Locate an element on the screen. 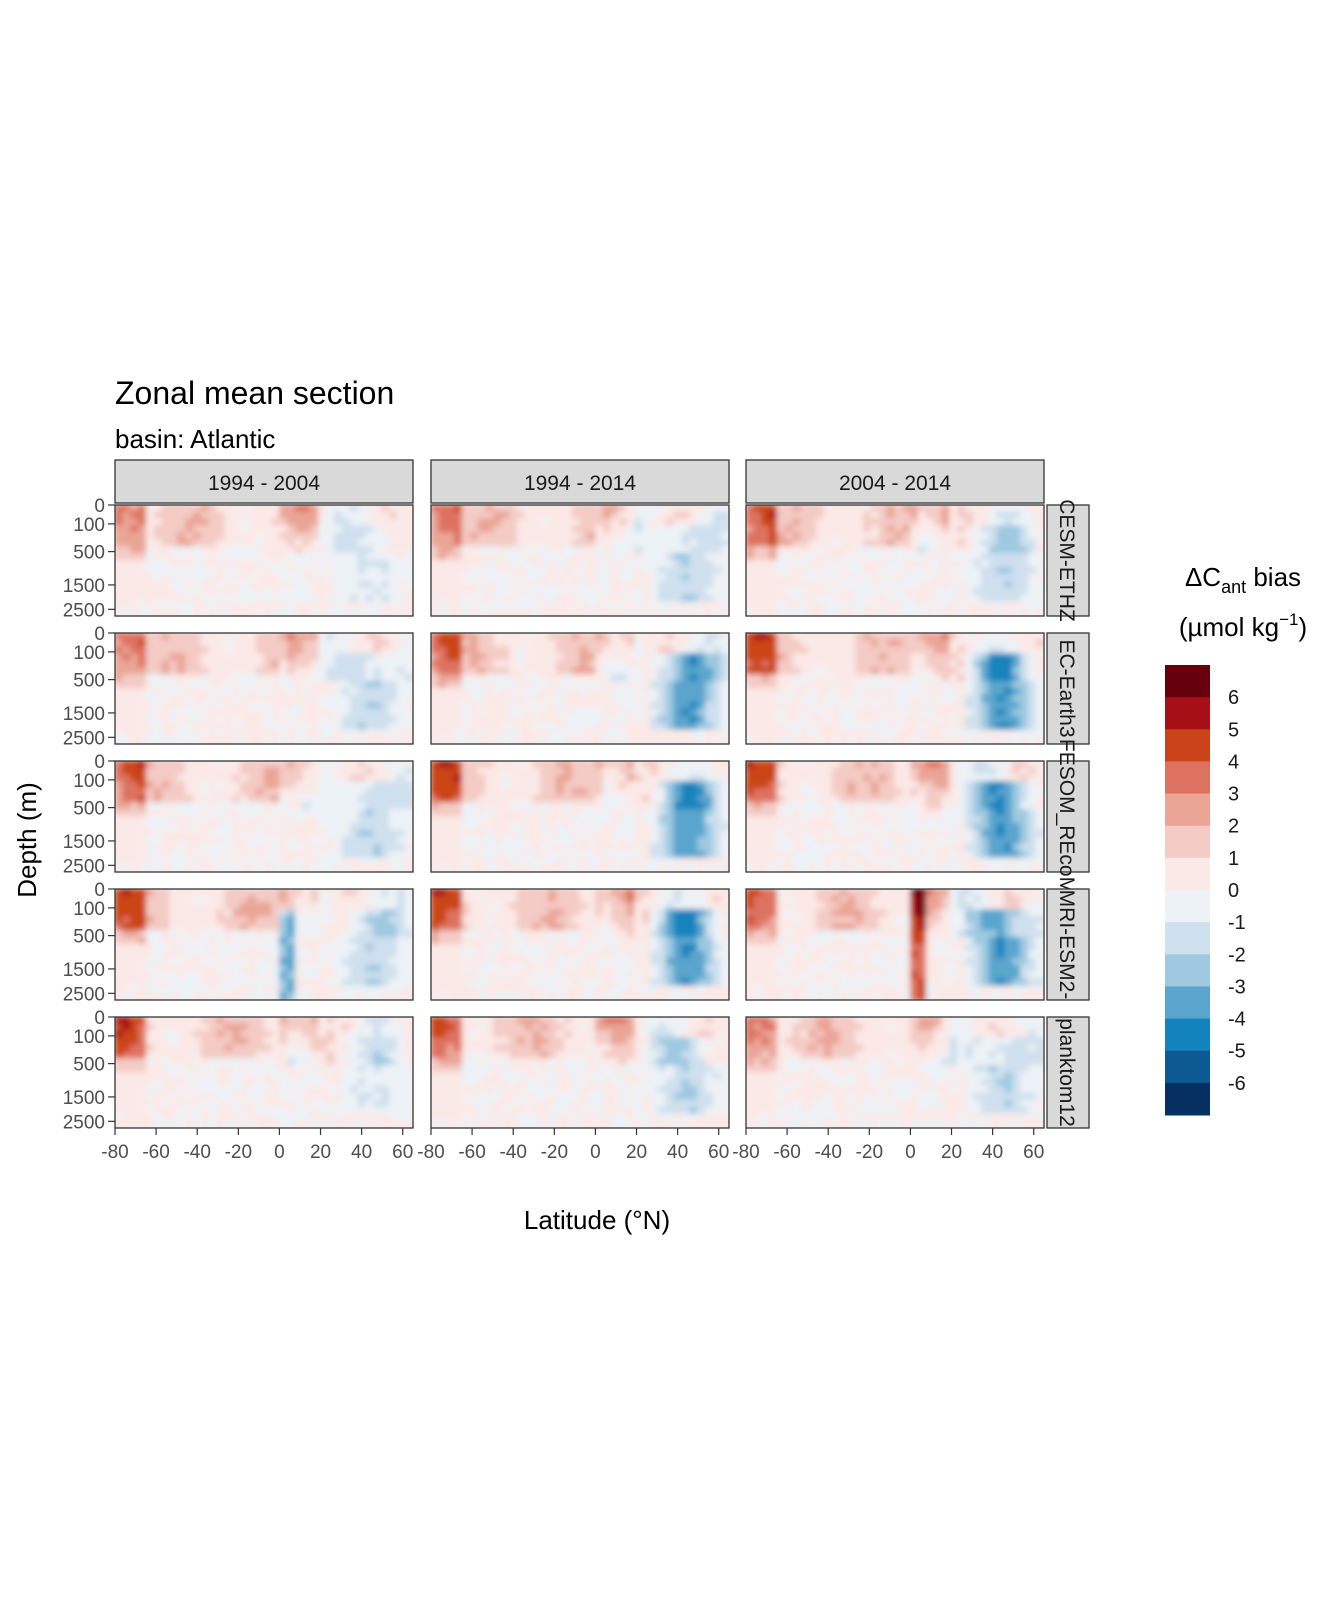  row-strip-label: planktom12 is located at coordinates (1066, 1072).